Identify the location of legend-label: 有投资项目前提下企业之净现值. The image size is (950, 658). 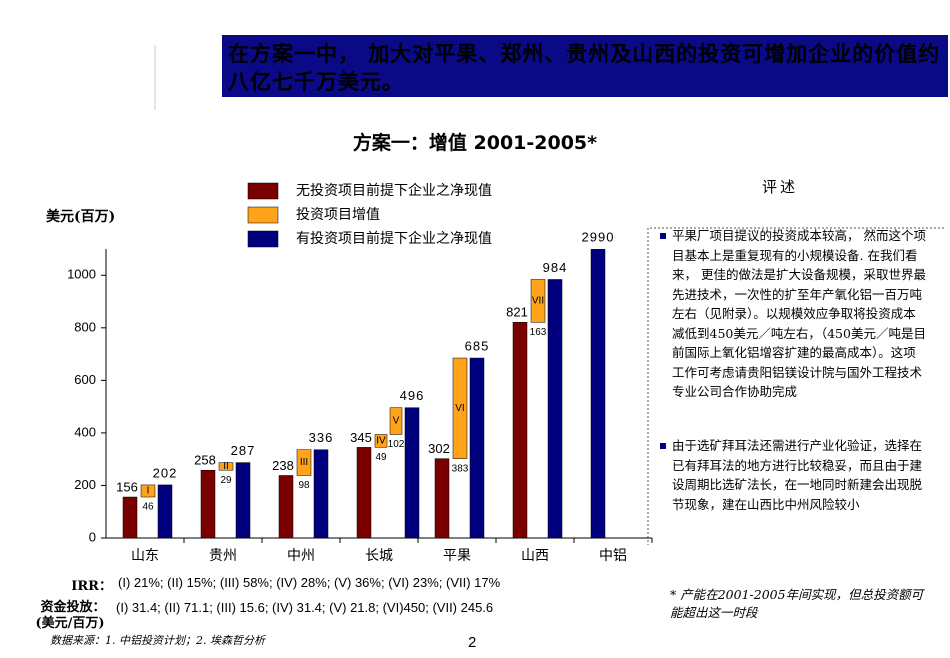
(394, 238).